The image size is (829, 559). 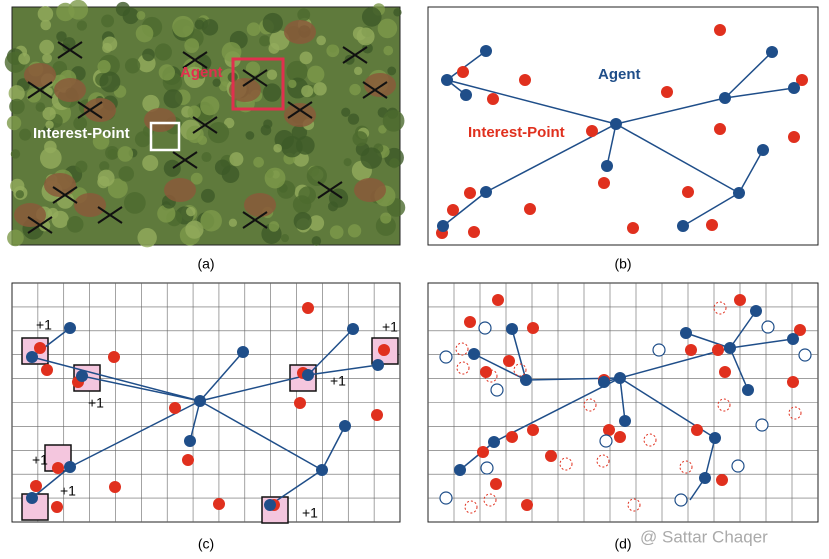 What do you see at coordinates (622, 544) in the screenshot?
I see `caption: (d)` at bounding box center [622, 544].